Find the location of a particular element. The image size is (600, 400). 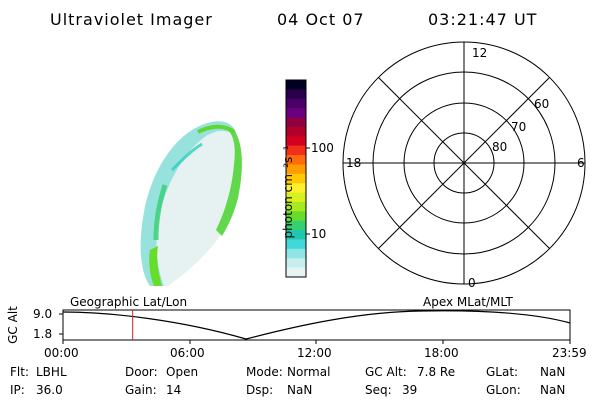

dsp-label: Dsp: is located at coordinates (260, 390).